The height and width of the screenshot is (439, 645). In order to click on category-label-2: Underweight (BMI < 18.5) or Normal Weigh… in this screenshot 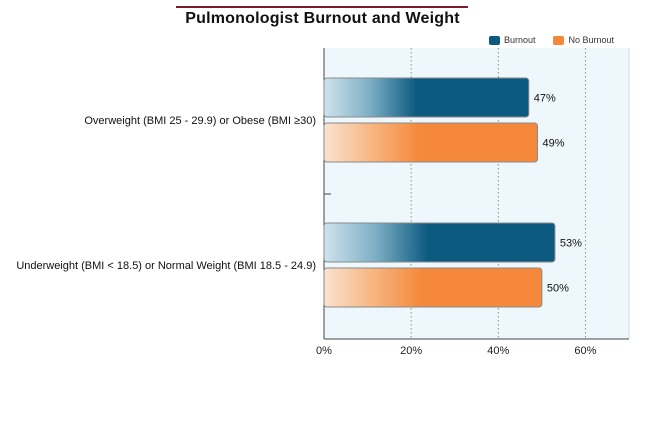, I will do `click(166, 266)`.